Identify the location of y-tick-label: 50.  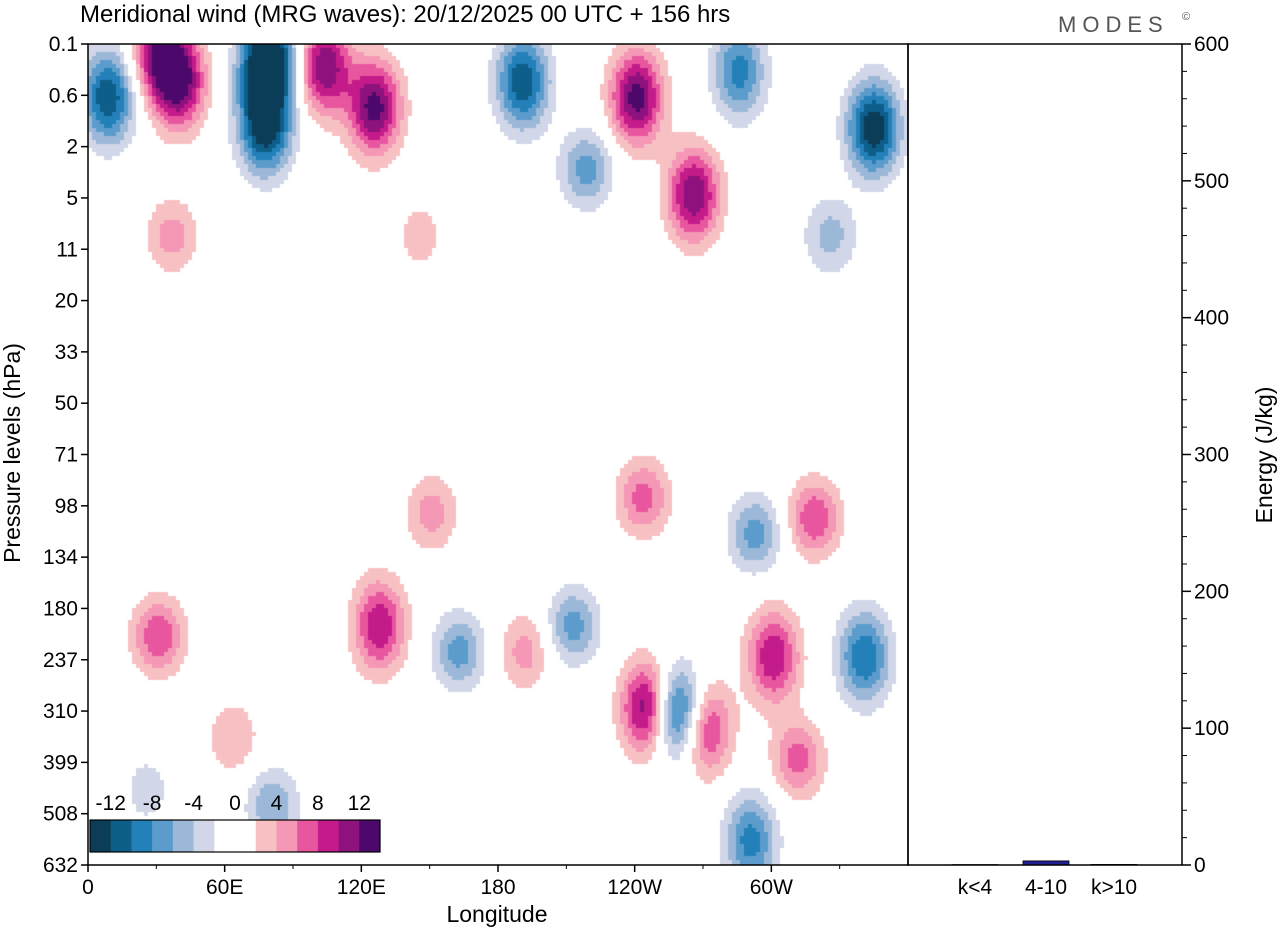
(66, 403).